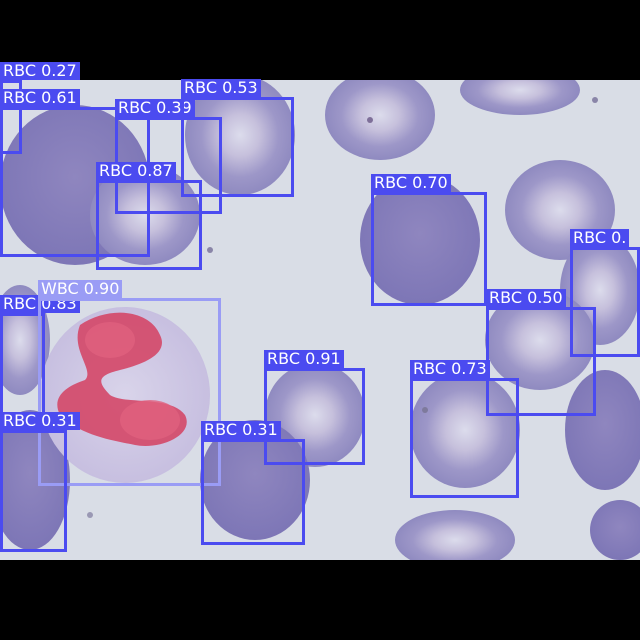 The height and width of the screenshot is (640, 640). Describe the element at coordinates (155, 108) in the screenshot. I see `rbc-detection-label: RBC 0.39` at that location.